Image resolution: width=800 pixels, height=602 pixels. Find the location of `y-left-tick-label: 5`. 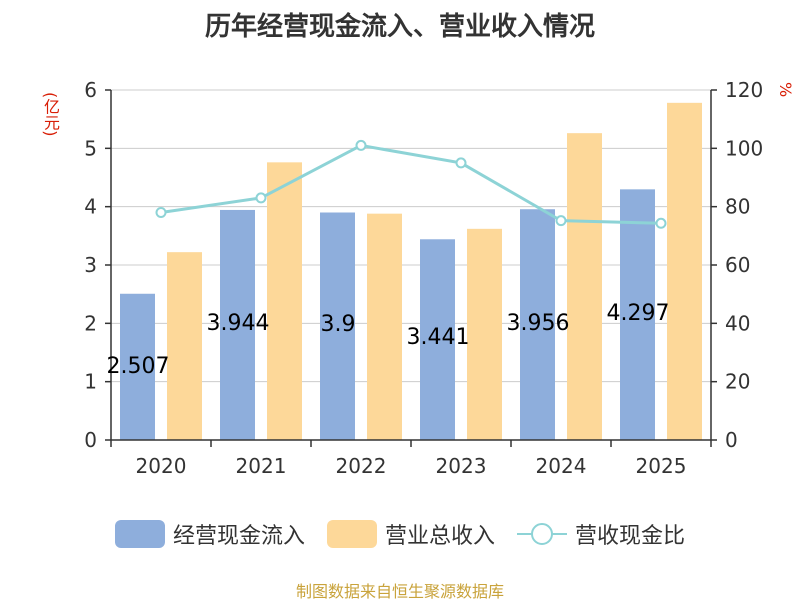

y-left-tick-label: 5 is located at coordinates (90, 148).